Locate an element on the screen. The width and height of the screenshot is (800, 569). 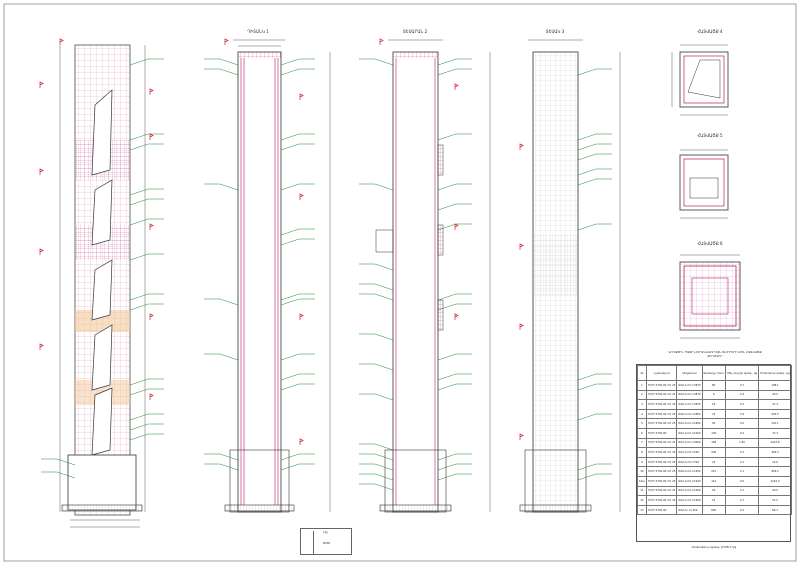
spec-cell: 50.0 is located at coordinates (775, 491).